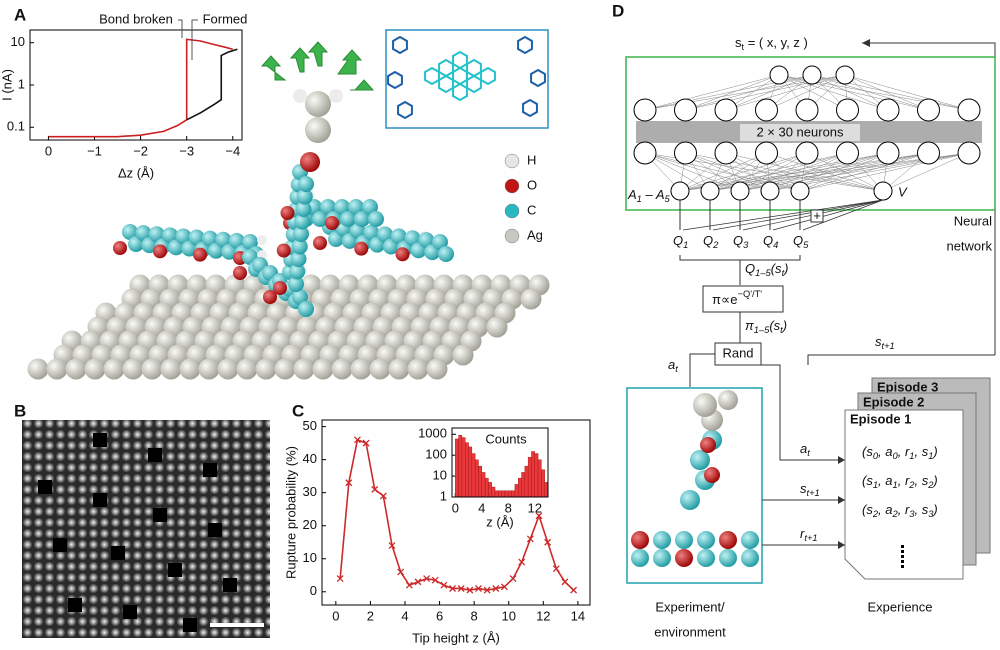 This screenshot has height=650, width=1000. Describe the element at coordinates (432, 433) in the screenshot. I see `y-tick-label: 1000` at that location.